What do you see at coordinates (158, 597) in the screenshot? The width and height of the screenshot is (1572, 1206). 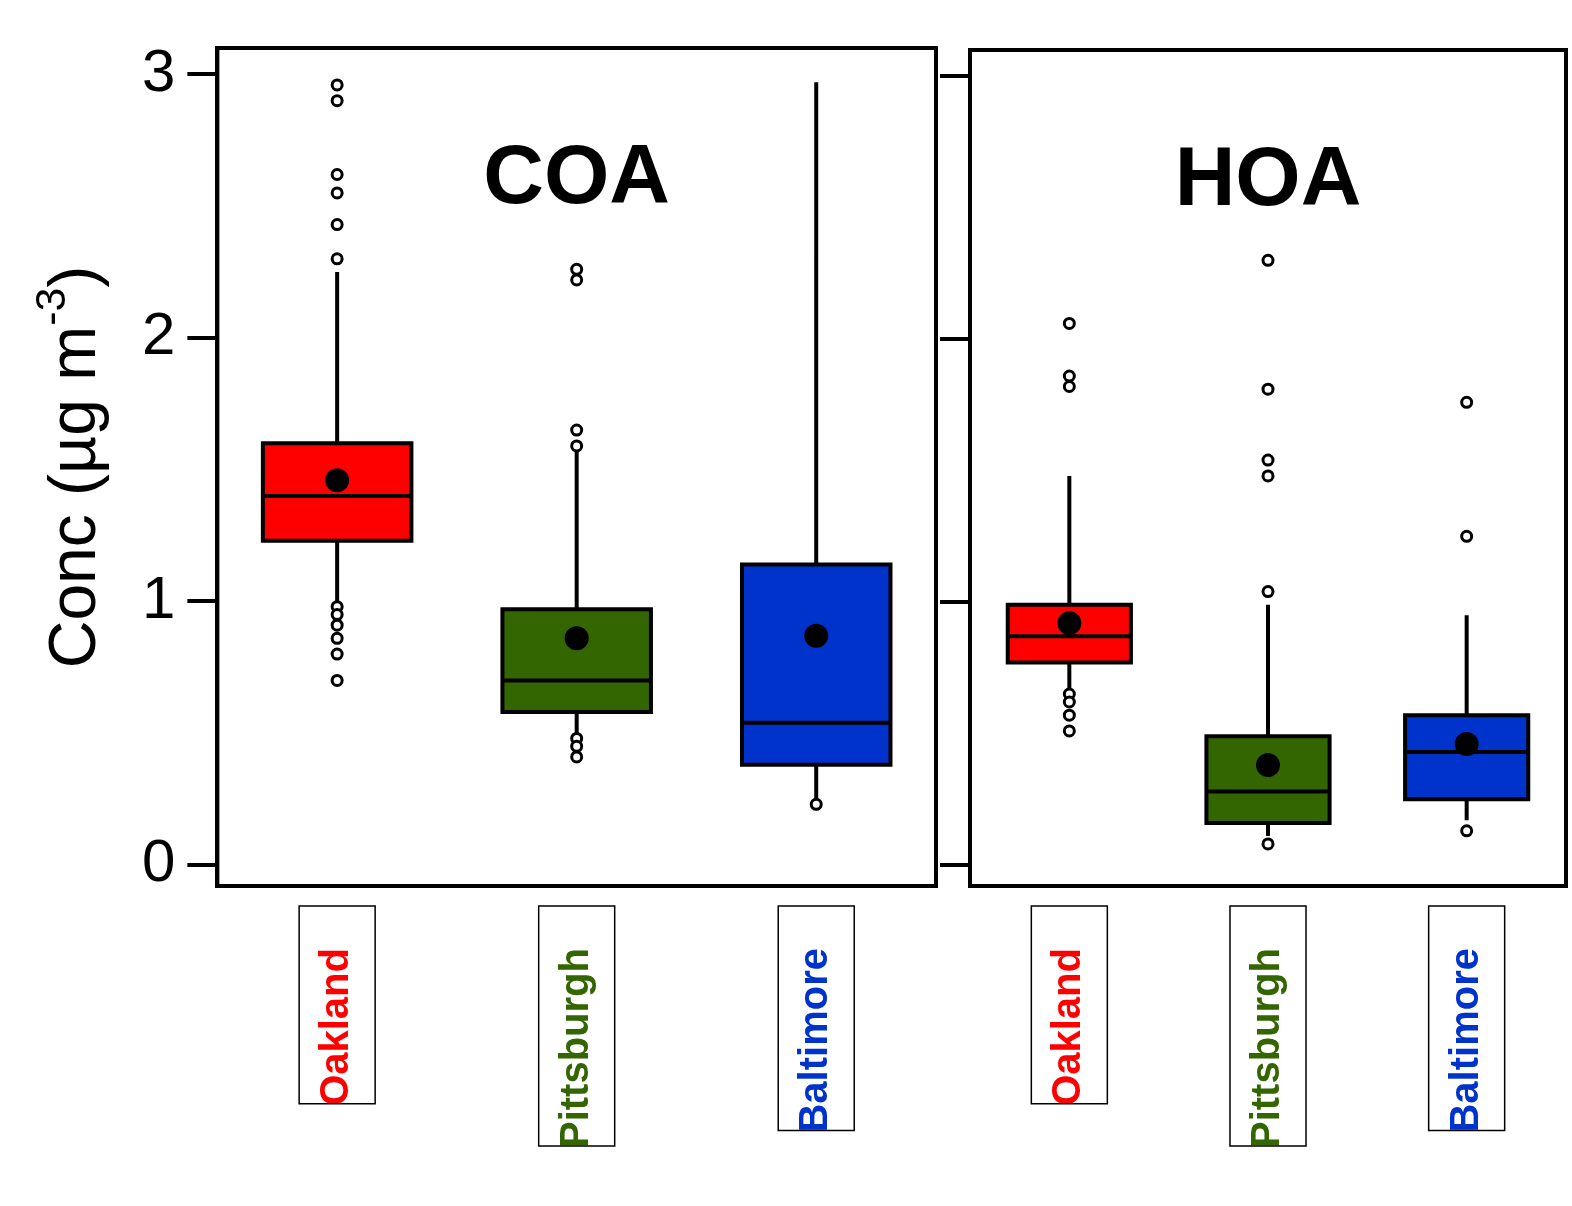 I see `y-tick-label: 1` at bounding box center [158, 597].